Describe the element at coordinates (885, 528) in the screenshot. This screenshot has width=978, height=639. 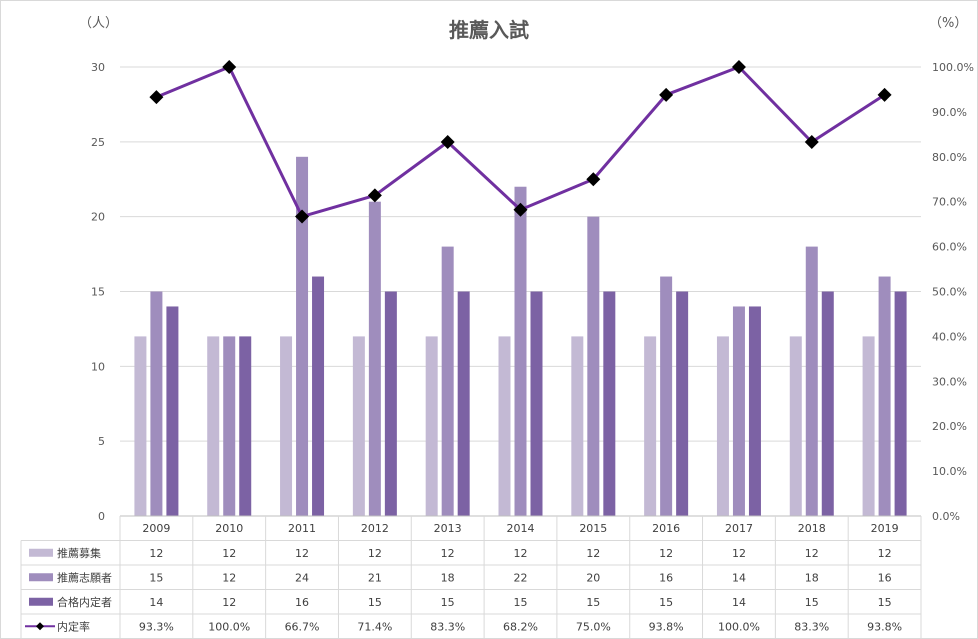
I see `x-tick-label: 2019` at that location.